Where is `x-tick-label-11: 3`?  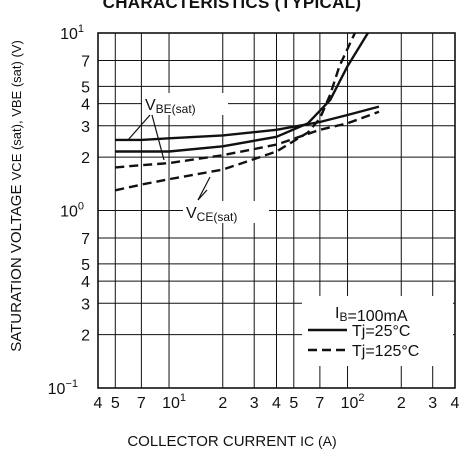
x-tick-label-11: 3 is located at coordinates (432, 403).